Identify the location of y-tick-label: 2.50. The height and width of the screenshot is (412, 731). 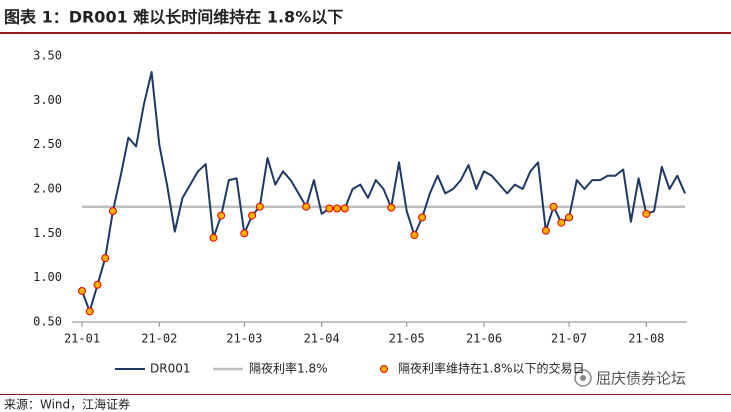
(47, 144).